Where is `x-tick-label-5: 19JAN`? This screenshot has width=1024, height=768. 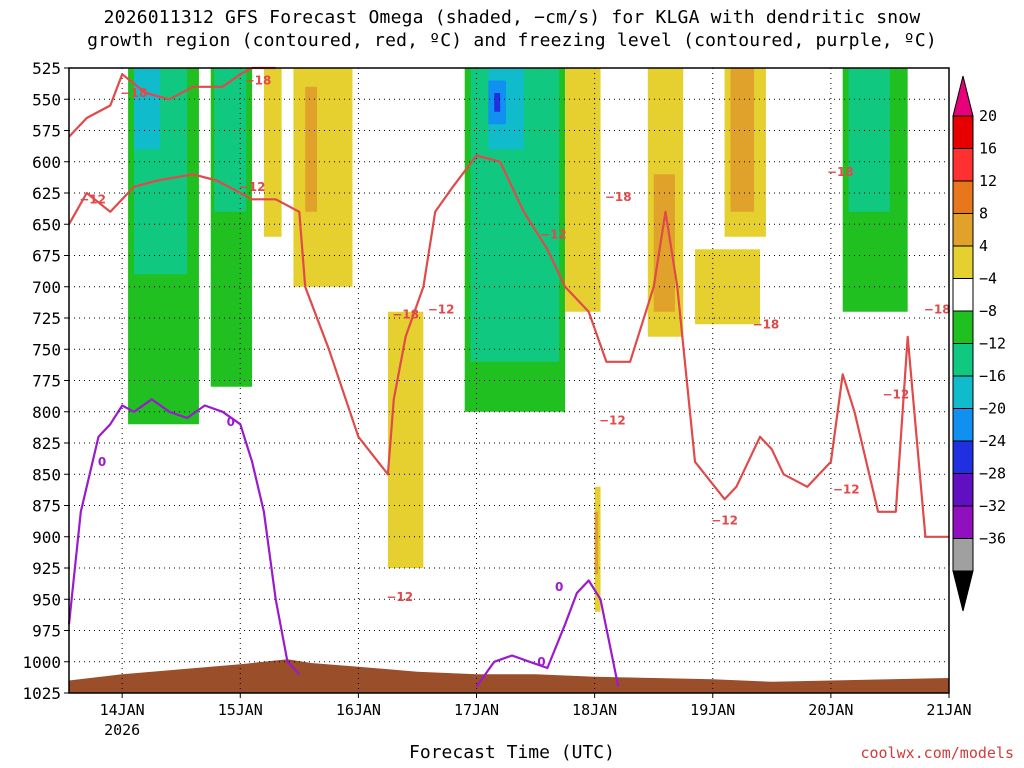 x-tick-label-5: 19JAN is located at coordinates (712, 710).